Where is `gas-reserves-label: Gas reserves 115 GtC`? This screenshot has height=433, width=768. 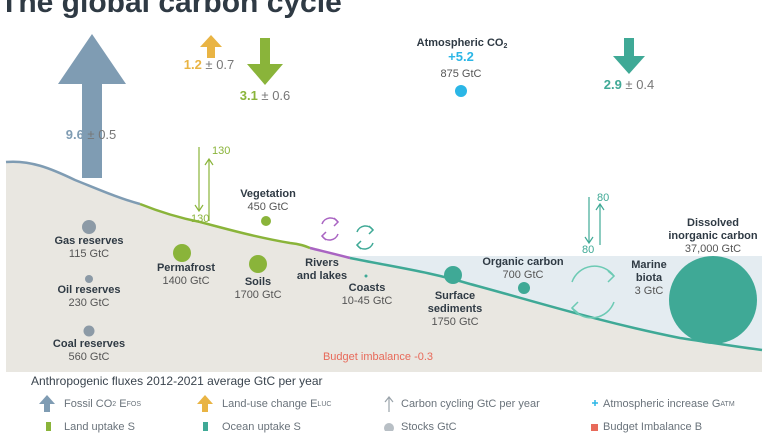
gas-reserves-label: Gas reserves 115 GtC is located at coordinates (89, 247).